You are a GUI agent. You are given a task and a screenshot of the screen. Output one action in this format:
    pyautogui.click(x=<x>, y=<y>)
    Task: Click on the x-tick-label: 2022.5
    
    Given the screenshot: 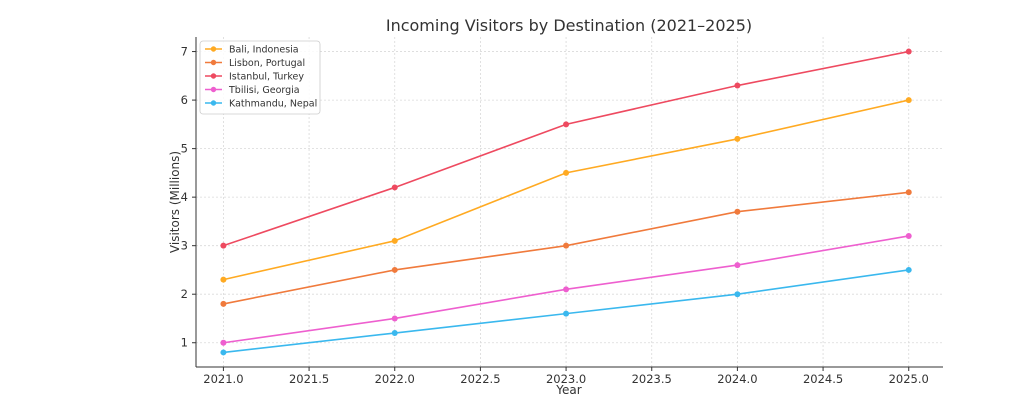 What is the action you would take?
    pyautogui.click(x=480, y=379)
    